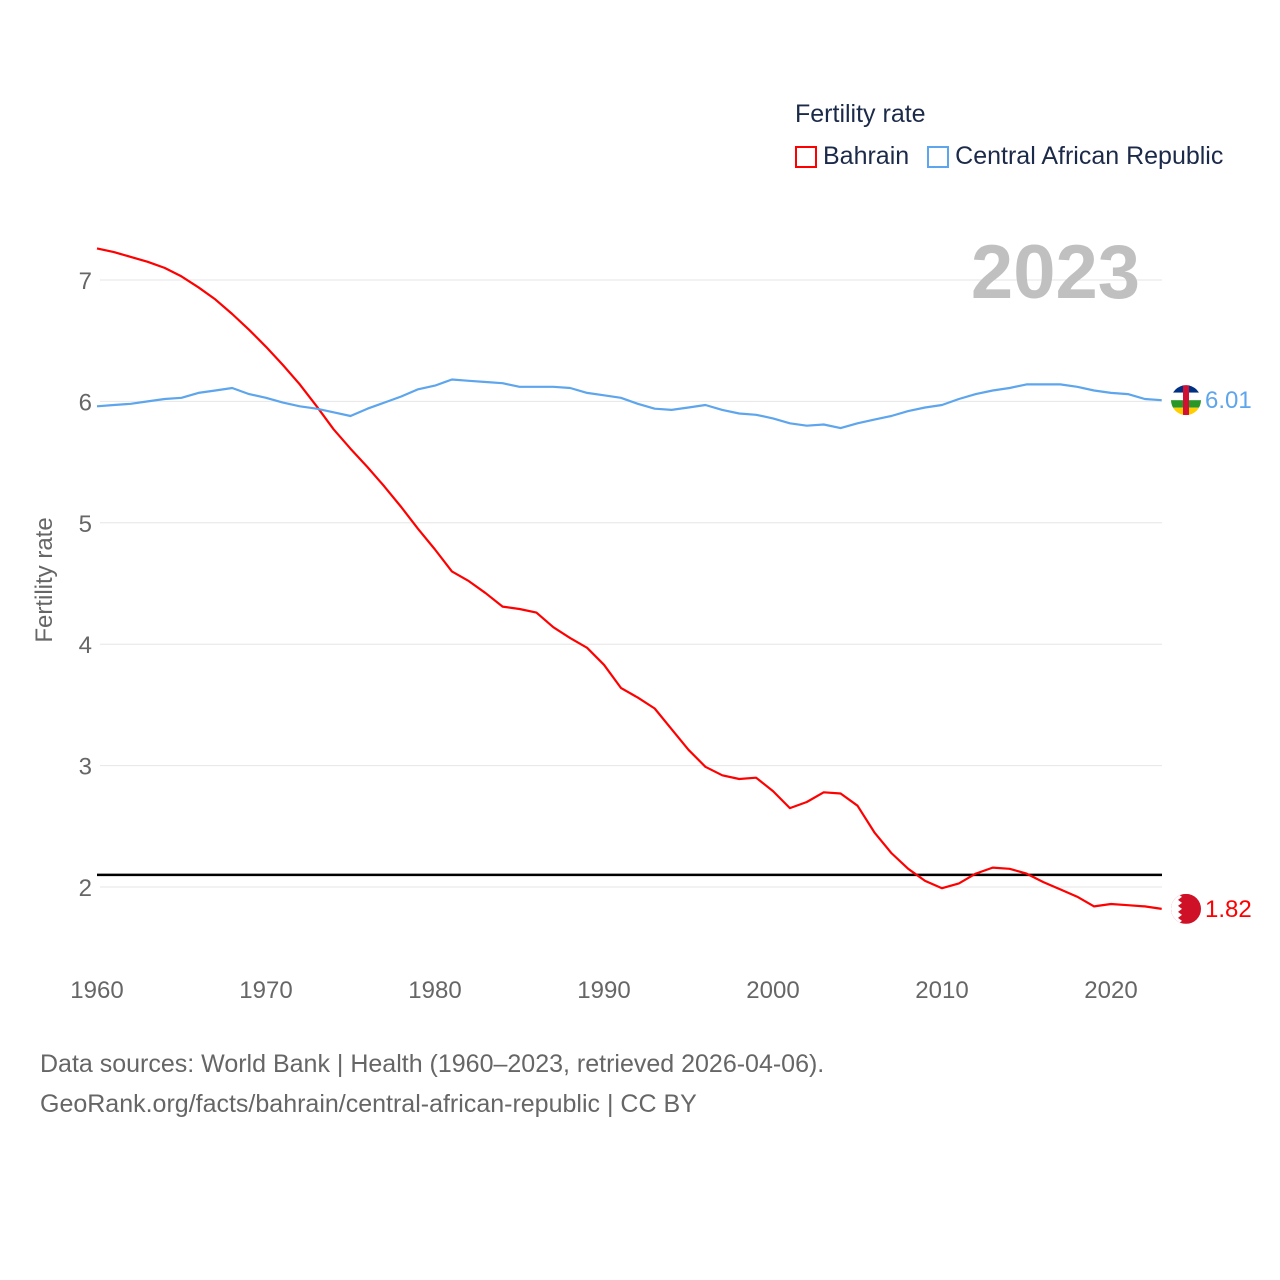 The image size is (1280, 1280). What do you see at coordinates (629, 404) in the screenshot?
I see `series-line-car` at bounding box center [629, 404].